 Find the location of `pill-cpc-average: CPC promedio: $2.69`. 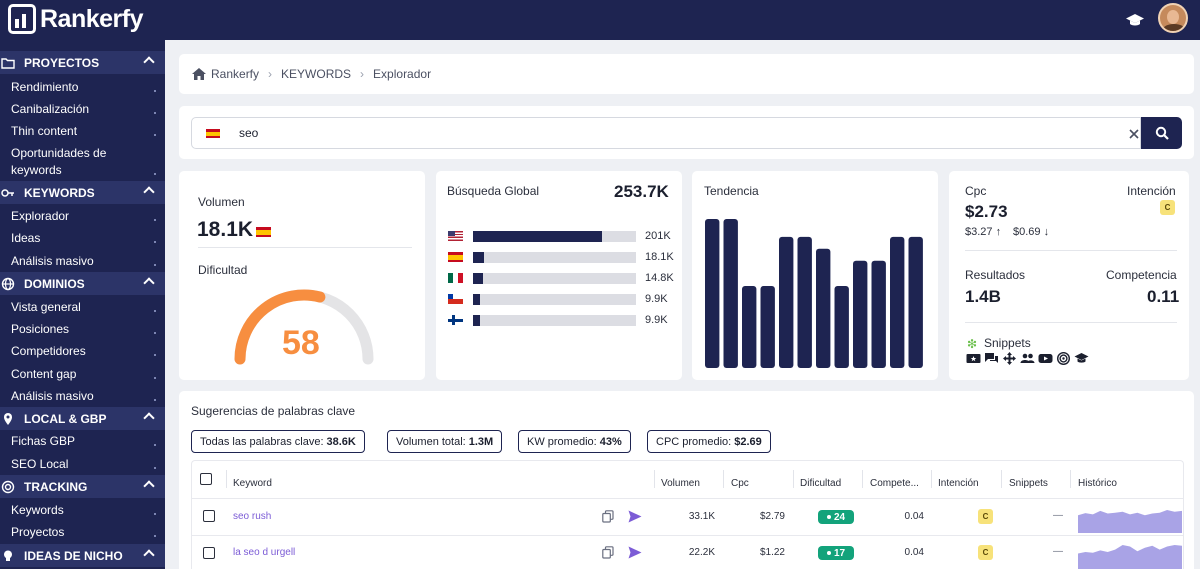

pill-cpc-average: CPC promedio: $2.69 is located at coordinates (709, 441).